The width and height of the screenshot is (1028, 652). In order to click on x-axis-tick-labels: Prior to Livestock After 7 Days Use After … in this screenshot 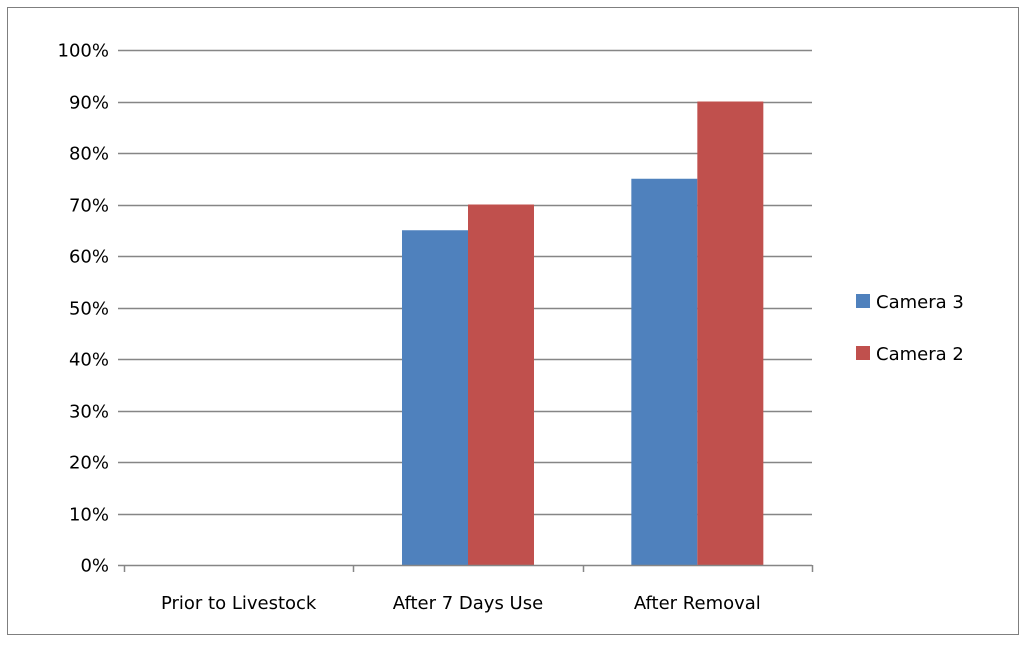, I will do `click(461, 603)`.